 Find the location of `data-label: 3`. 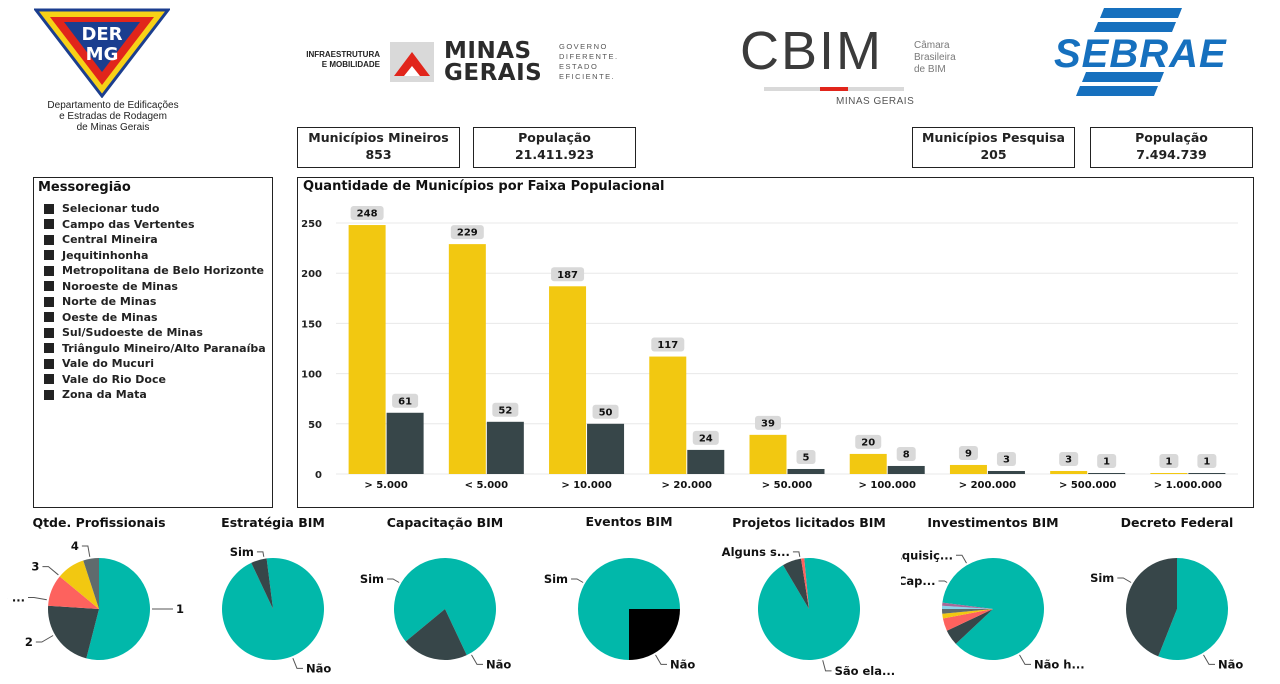

data-label: 3 is located at coordinates (1068, 459).